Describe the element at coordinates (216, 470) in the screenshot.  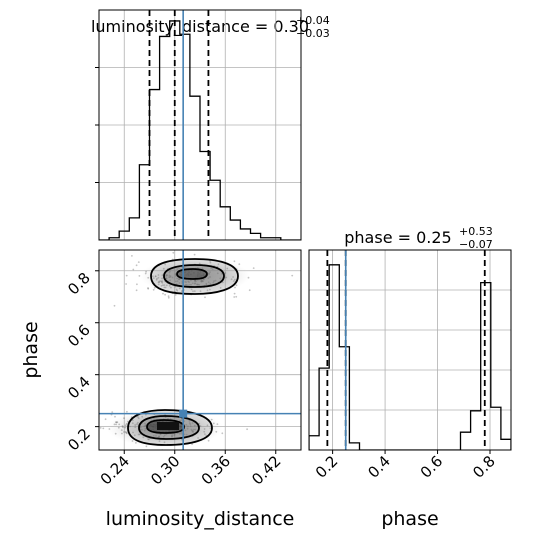
I see `x-tick-label-luminosity-distance-0.36: 0.36` at that location.